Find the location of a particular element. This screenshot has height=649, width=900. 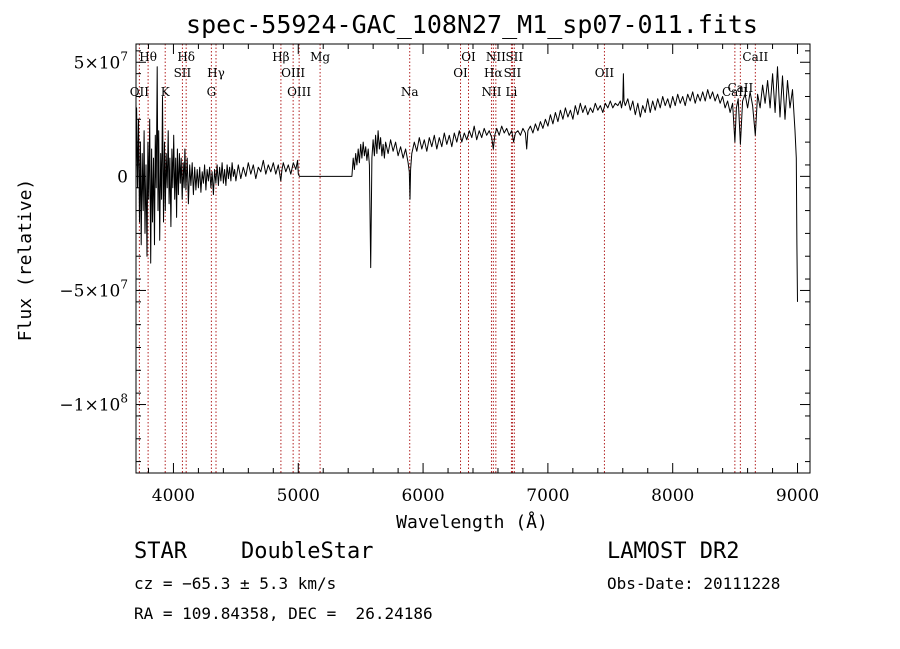

y-tick-label-1: 0 is located at coordinates (122, 177).